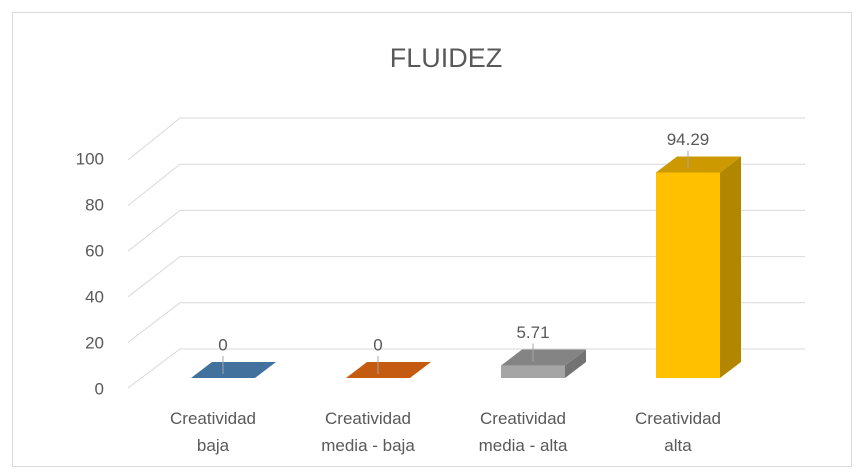 The width and height of the screenshot is (863, 475). I want to click on data-label: 5.71, so click(532, 332).